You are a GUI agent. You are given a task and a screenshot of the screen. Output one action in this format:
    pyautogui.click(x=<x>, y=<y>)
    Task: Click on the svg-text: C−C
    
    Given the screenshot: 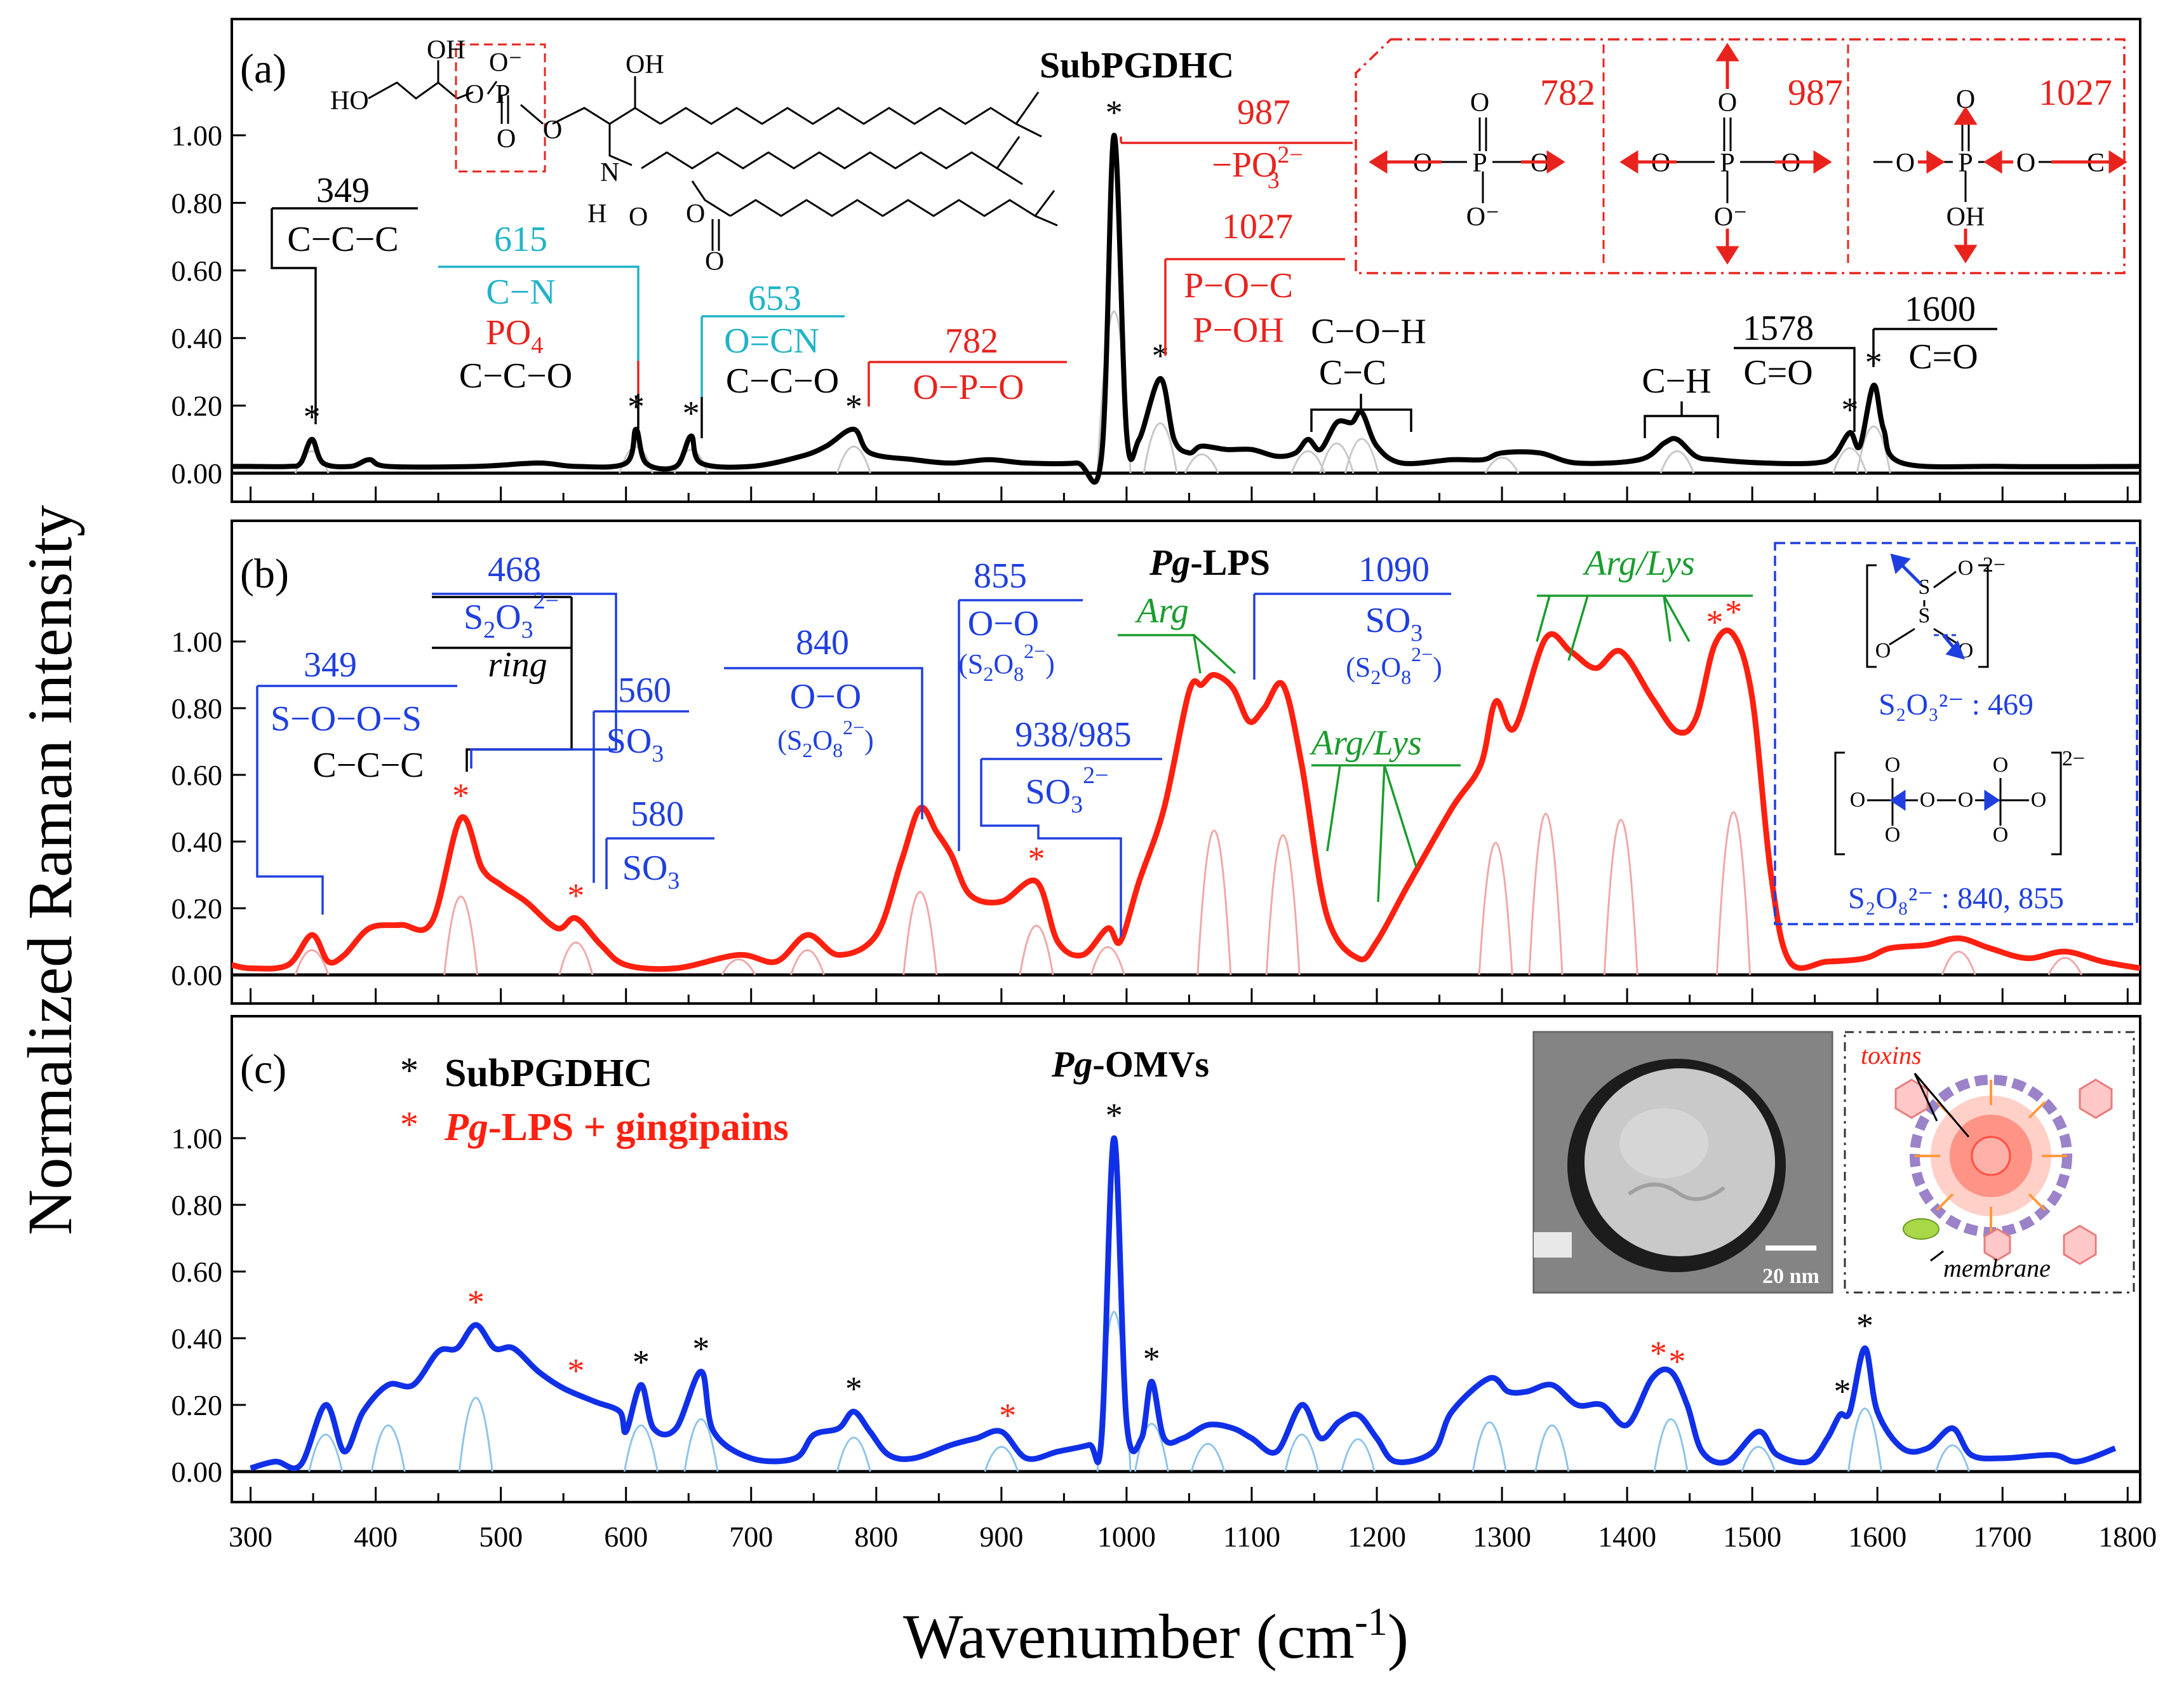 What is the action you would take?
    pyautogui.click(x=1352, y=373)
    